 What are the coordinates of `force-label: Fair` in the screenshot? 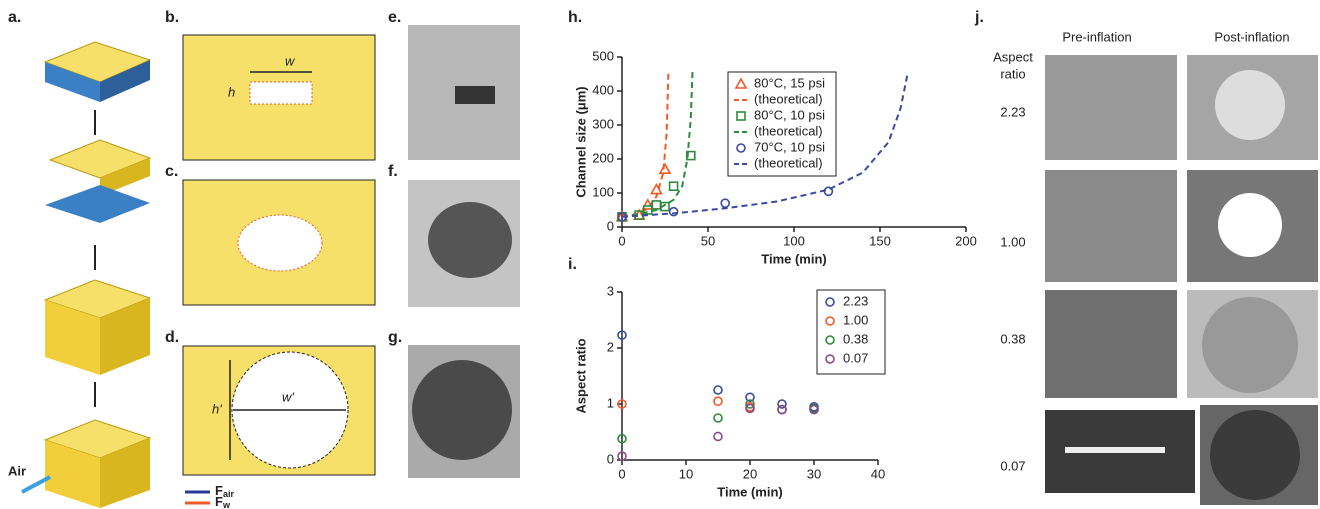 It's located at (224, 491).